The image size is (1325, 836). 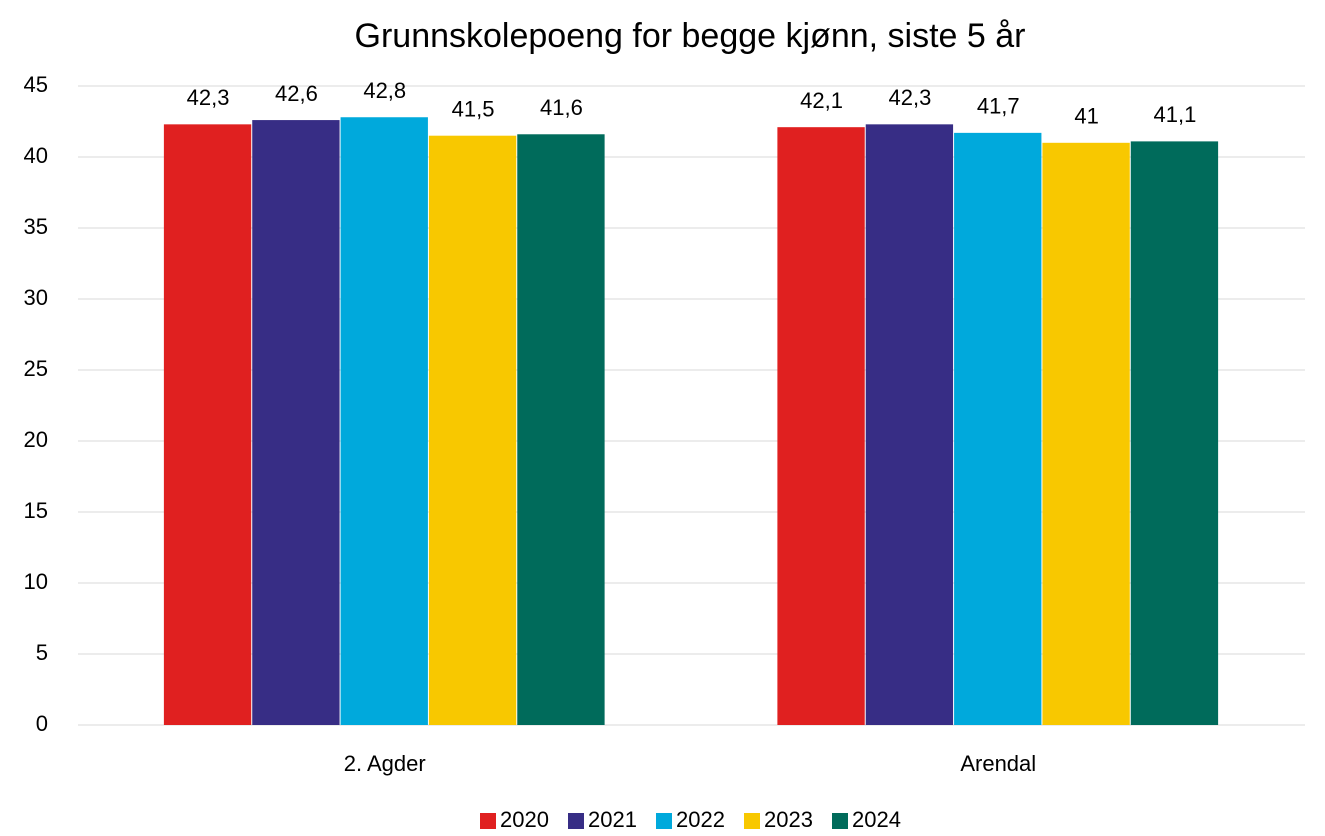 What do you see at coordinates (36, 155) in the screenshot?
I see `y-tick-label: 40` at bounding box center [36, 155].